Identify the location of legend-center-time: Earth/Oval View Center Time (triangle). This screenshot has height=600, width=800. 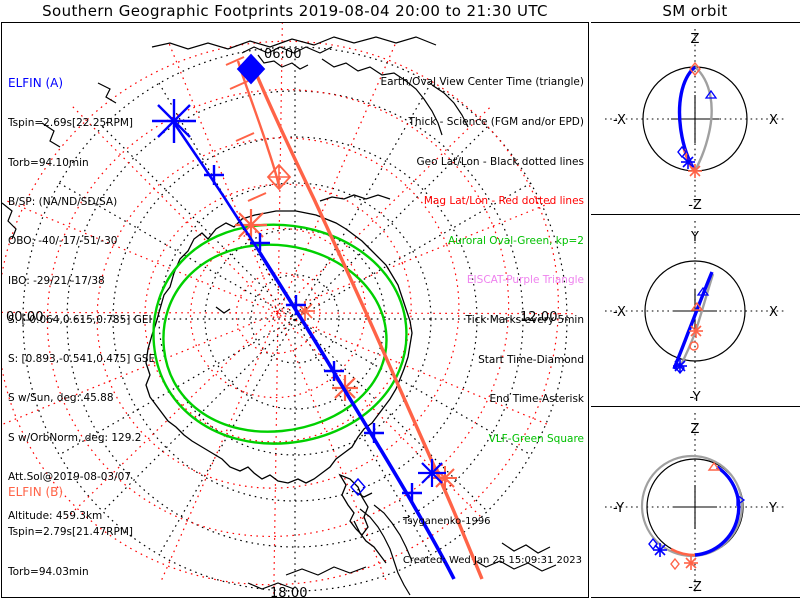
(482, 82).